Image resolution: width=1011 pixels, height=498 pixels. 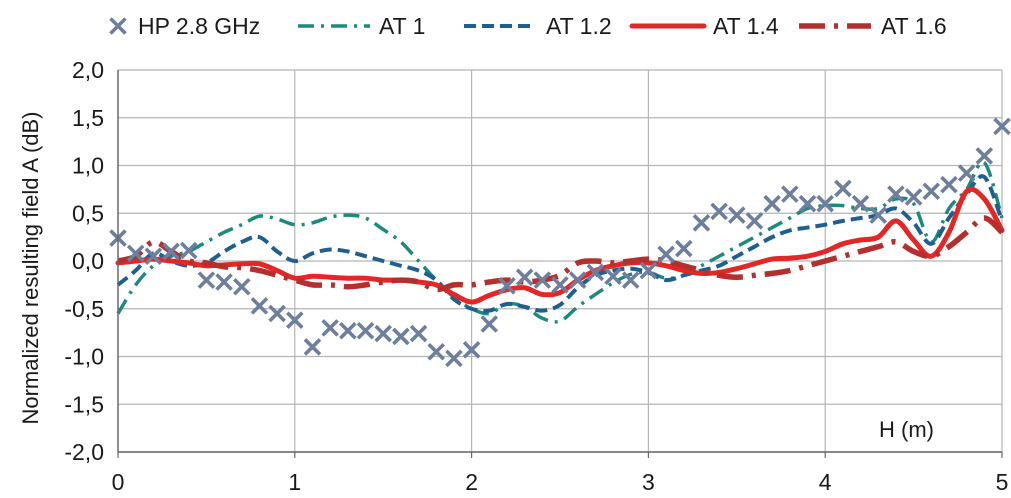 What do you see at coordinates (84, 309) in the screenshot?
I see `y-tick-label: -0,5` at bounding box center [84, 309].